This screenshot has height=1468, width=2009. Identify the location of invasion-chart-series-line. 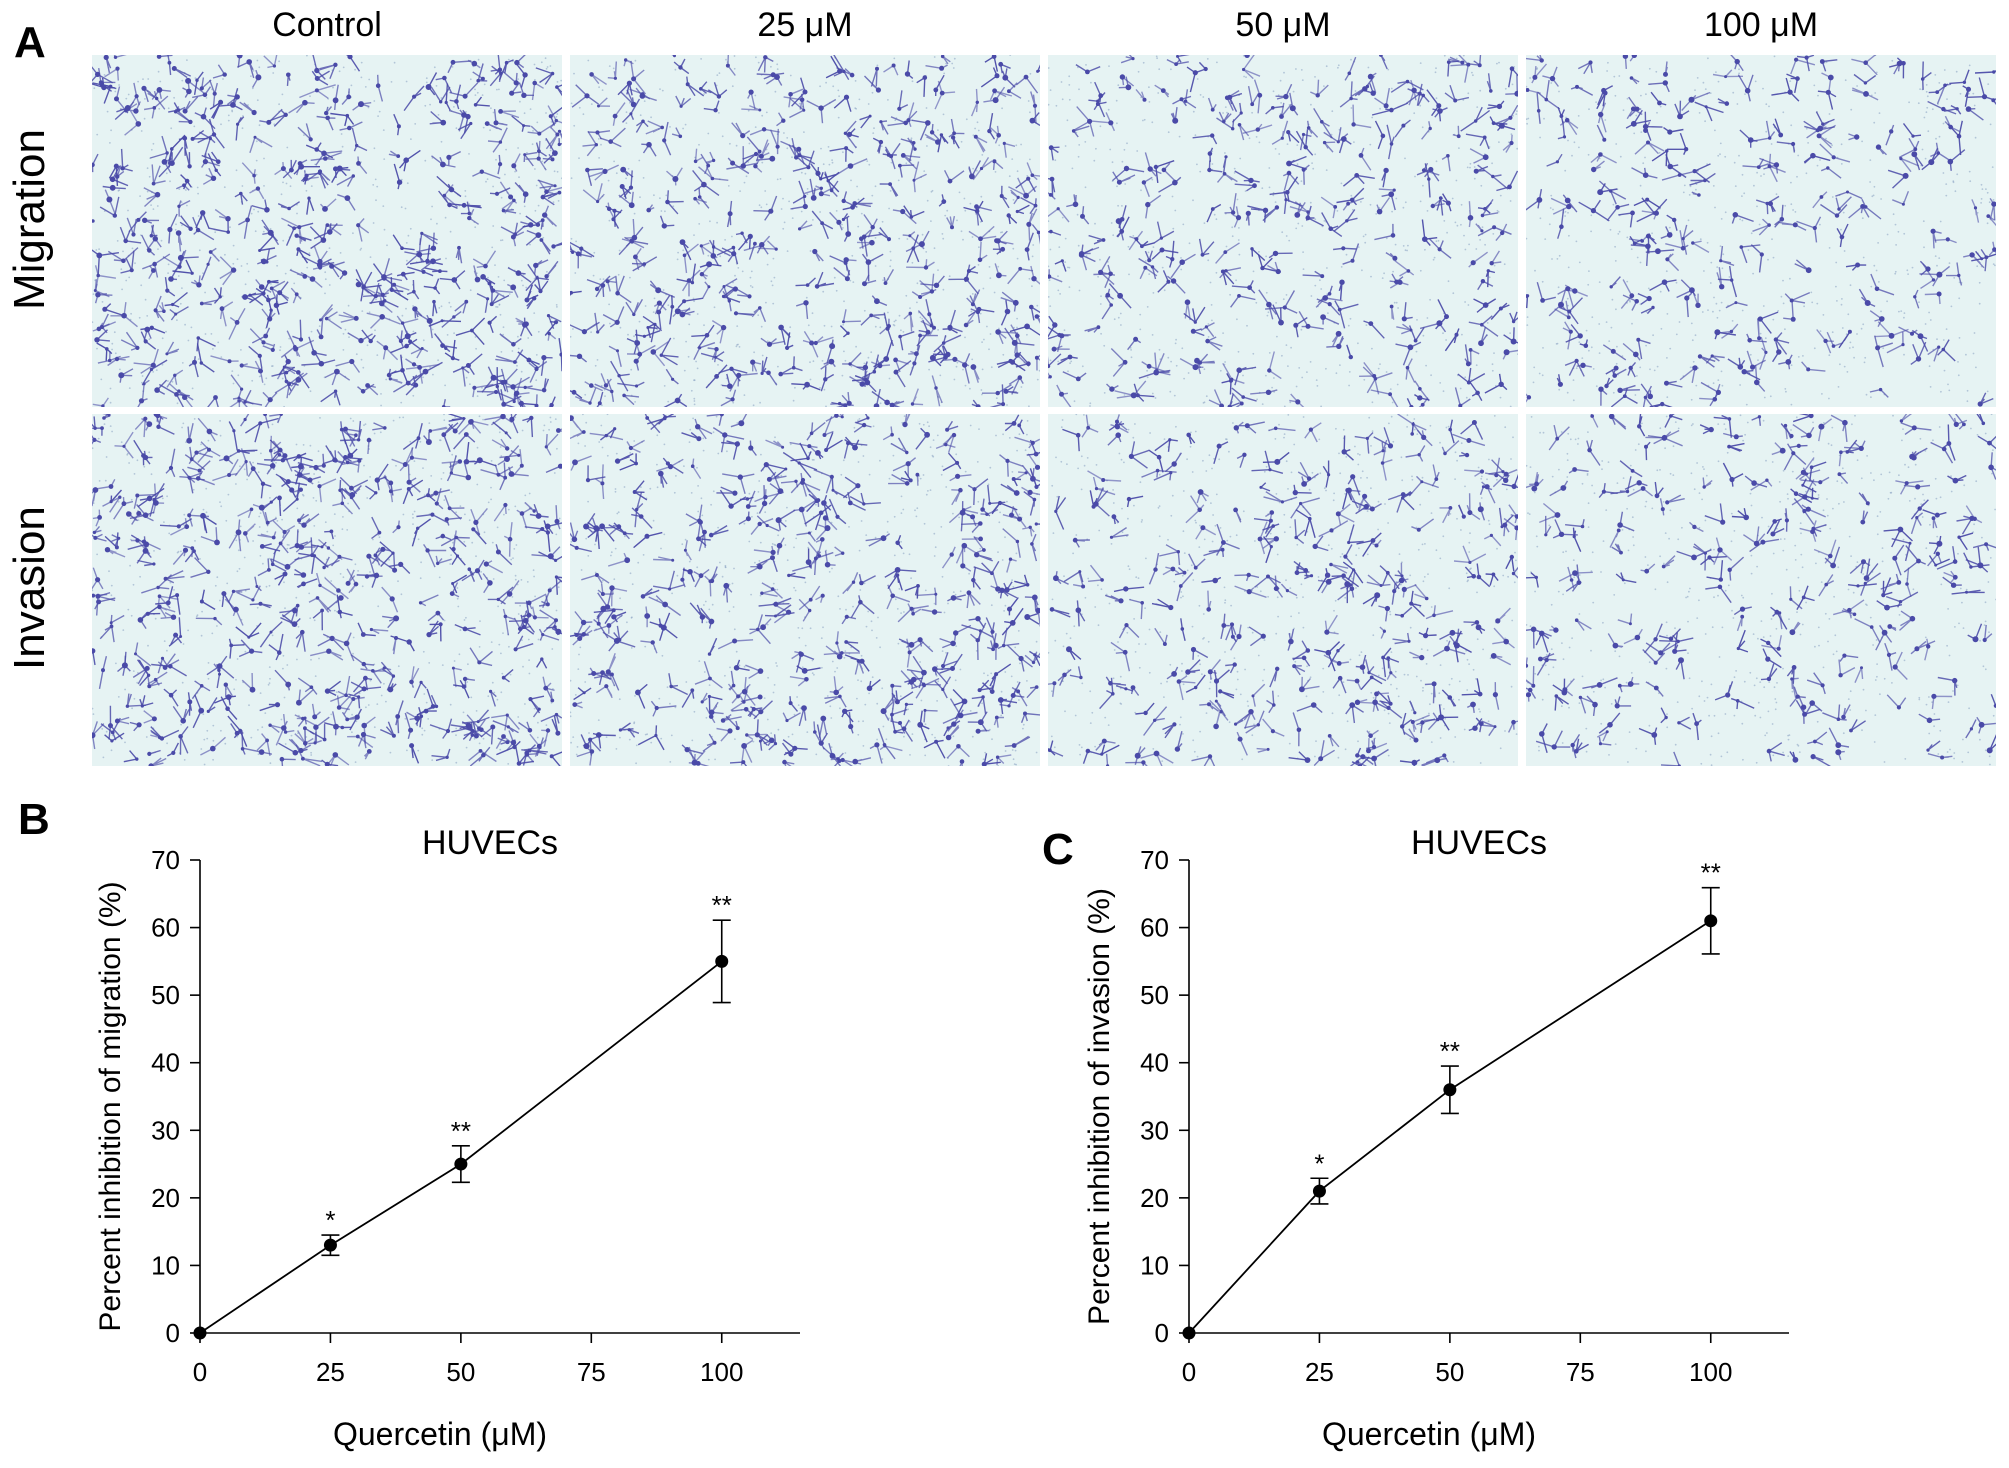
(1450, 1127).